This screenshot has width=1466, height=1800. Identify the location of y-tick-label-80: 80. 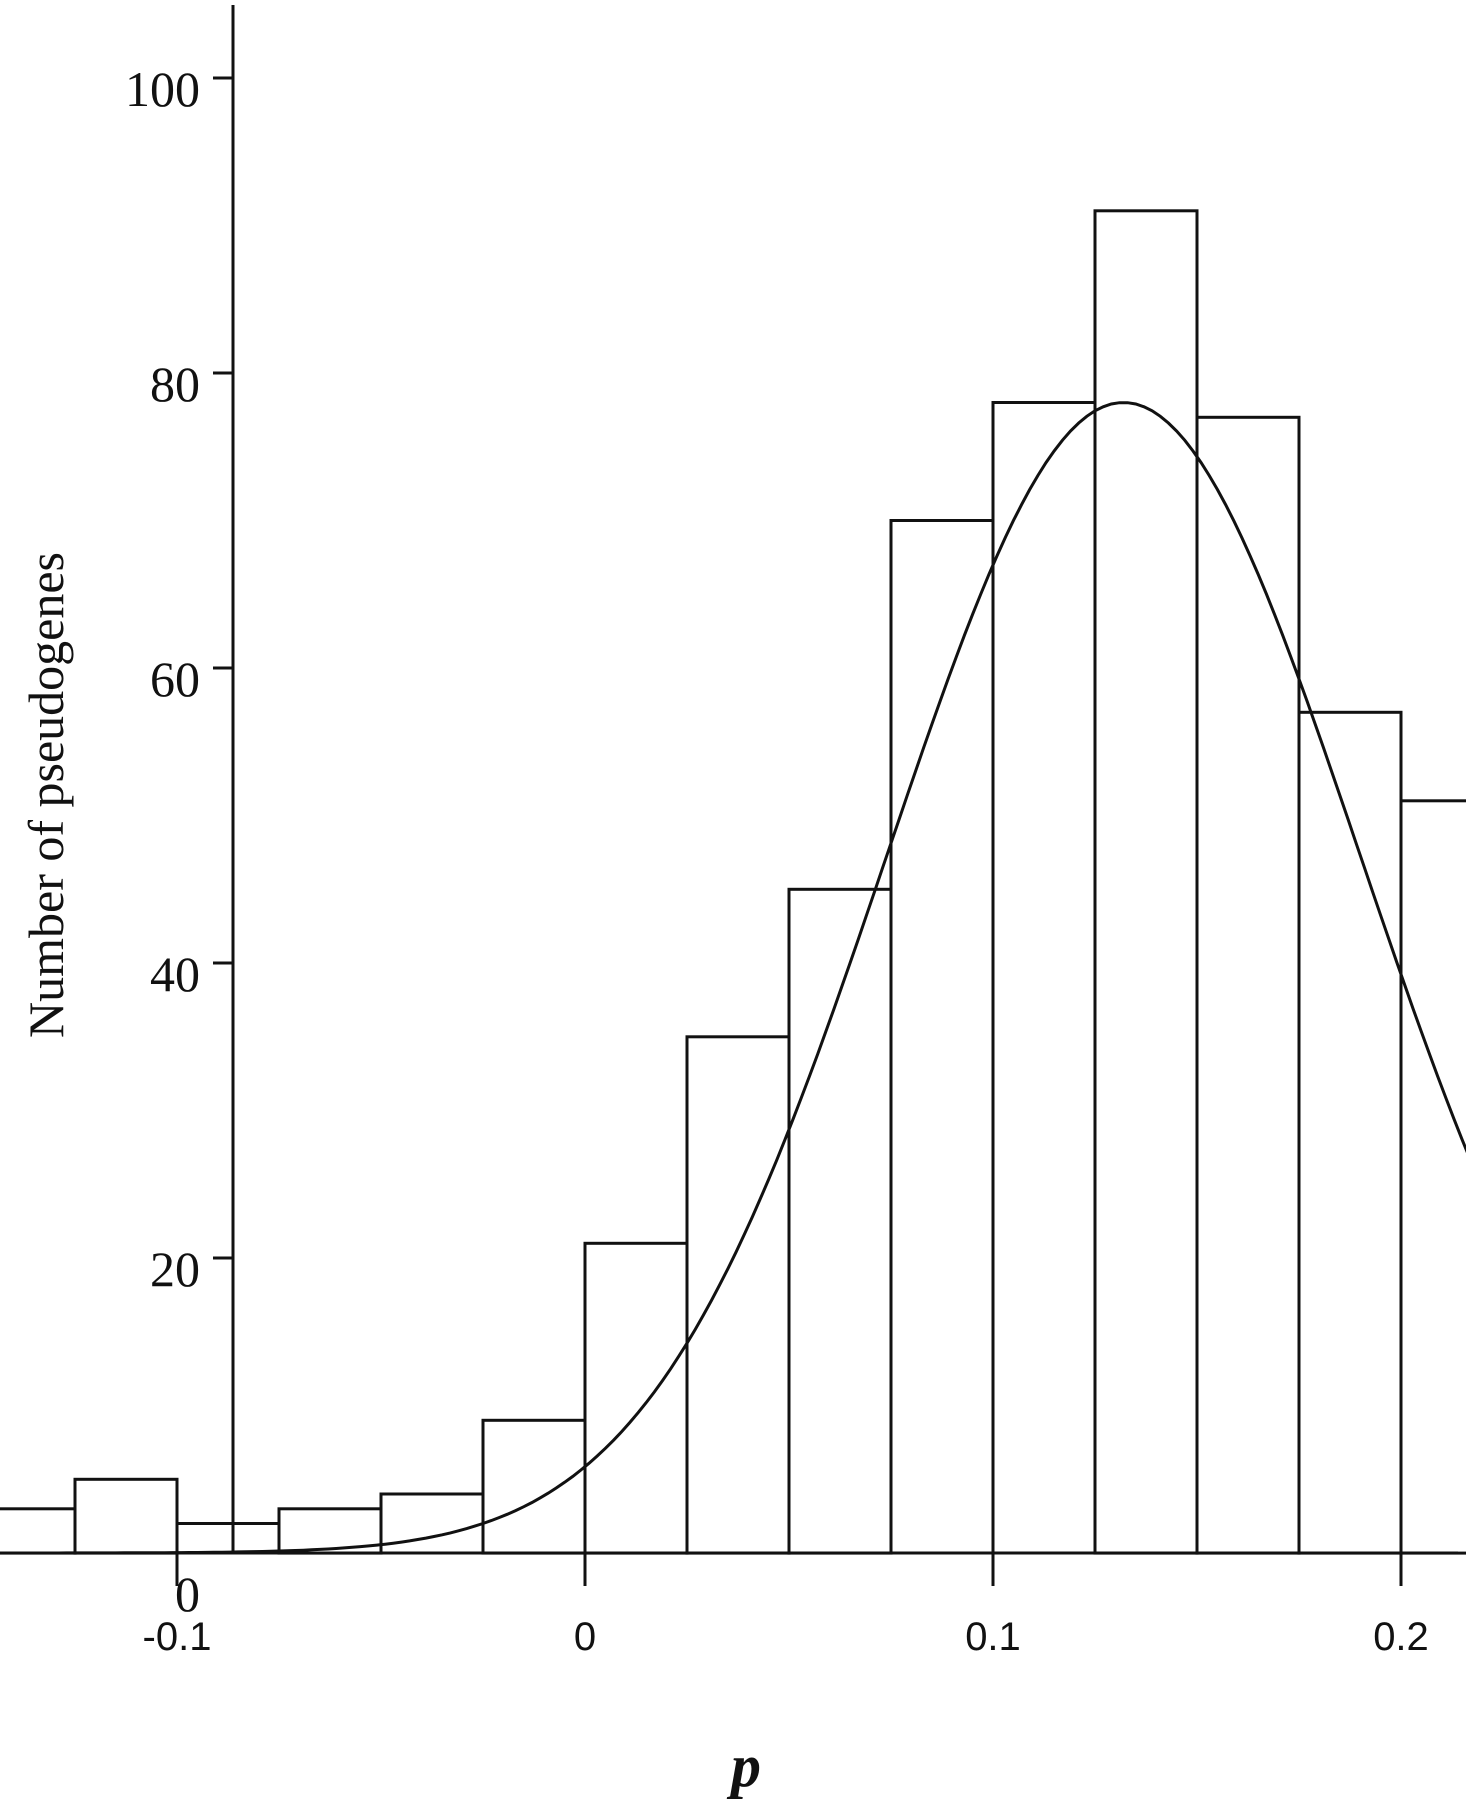
(175, 384).